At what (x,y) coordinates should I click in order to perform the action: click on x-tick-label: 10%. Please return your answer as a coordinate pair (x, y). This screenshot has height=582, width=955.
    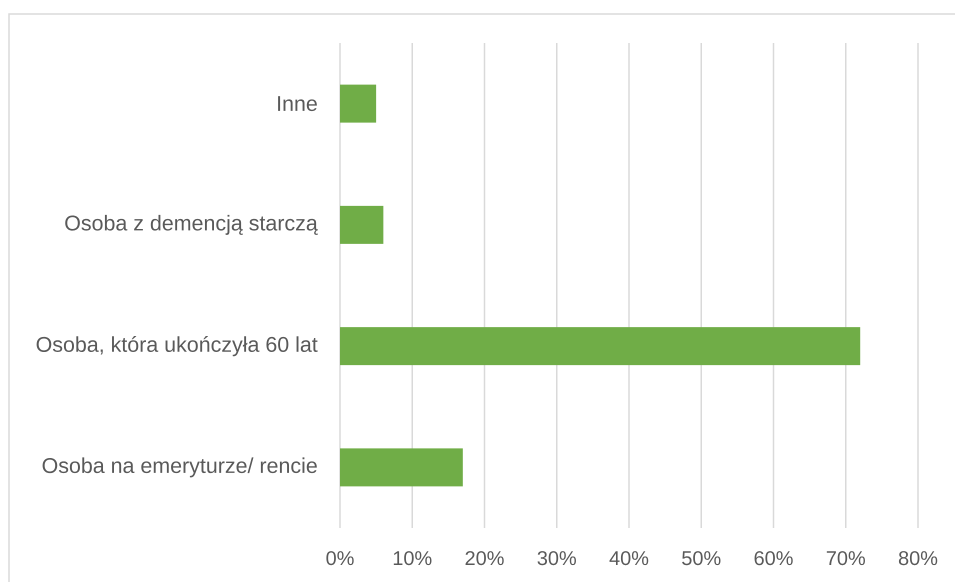
    Looking at the image, I should click on (413, 558).